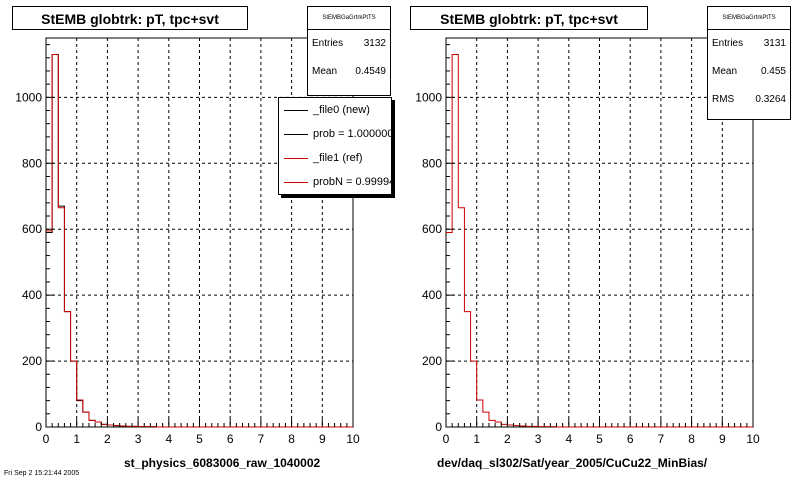 The image size is (800, 480). I want to click on stats-value: 0.455, so click(773, 71).